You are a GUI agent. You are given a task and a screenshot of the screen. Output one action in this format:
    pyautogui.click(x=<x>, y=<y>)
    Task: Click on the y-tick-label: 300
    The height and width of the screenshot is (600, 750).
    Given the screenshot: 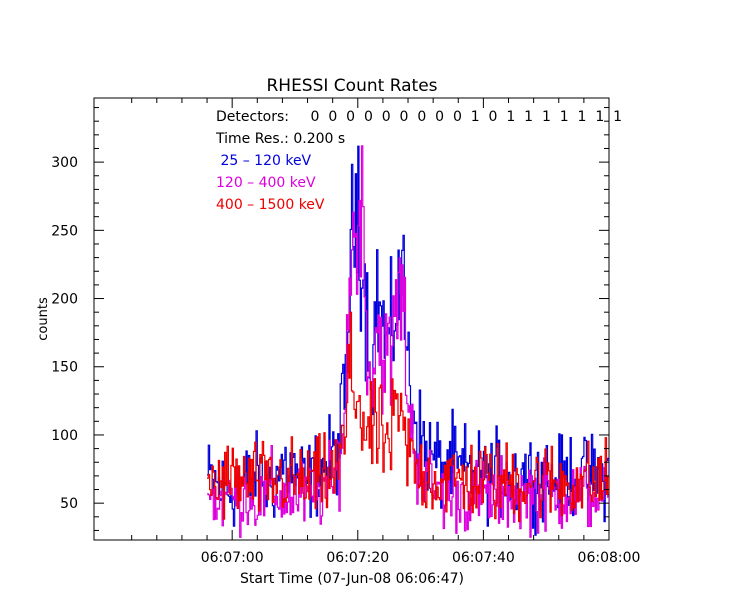 What is the action you would take?
    pyautogui.click(x=64, y=163)
    